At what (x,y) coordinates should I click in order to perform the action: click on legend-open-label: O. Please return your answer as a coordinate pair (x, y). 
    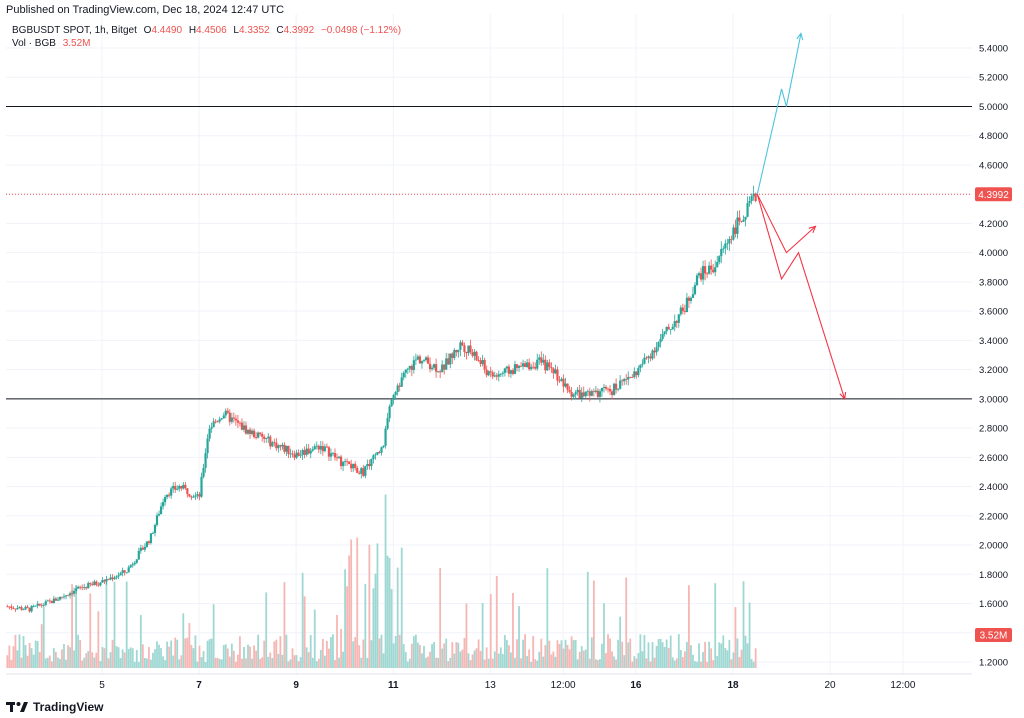
    Looking at the image, I should click on (148, 30).